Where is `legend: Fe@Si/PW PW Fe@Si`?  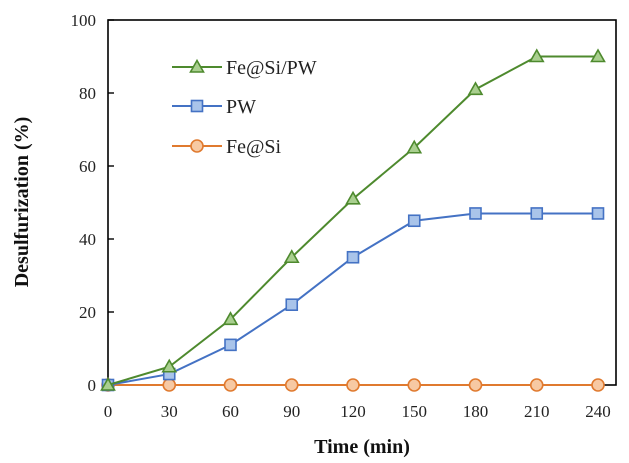 legend: Fe@Si/PW PW Fe@Si is located at coordinates (244, 107).